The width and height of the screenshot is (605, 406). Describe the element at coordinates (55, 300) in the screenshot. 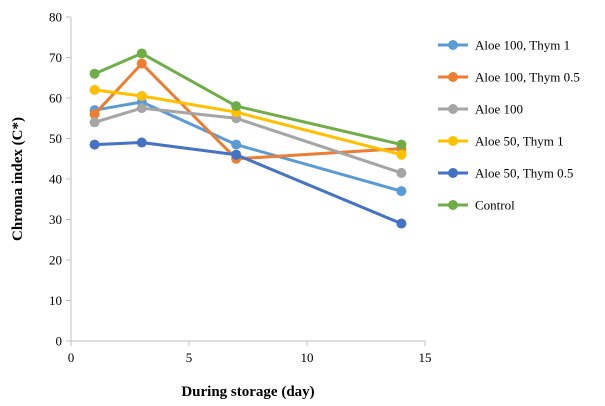

I see `y-tick-label: 10` at that location.